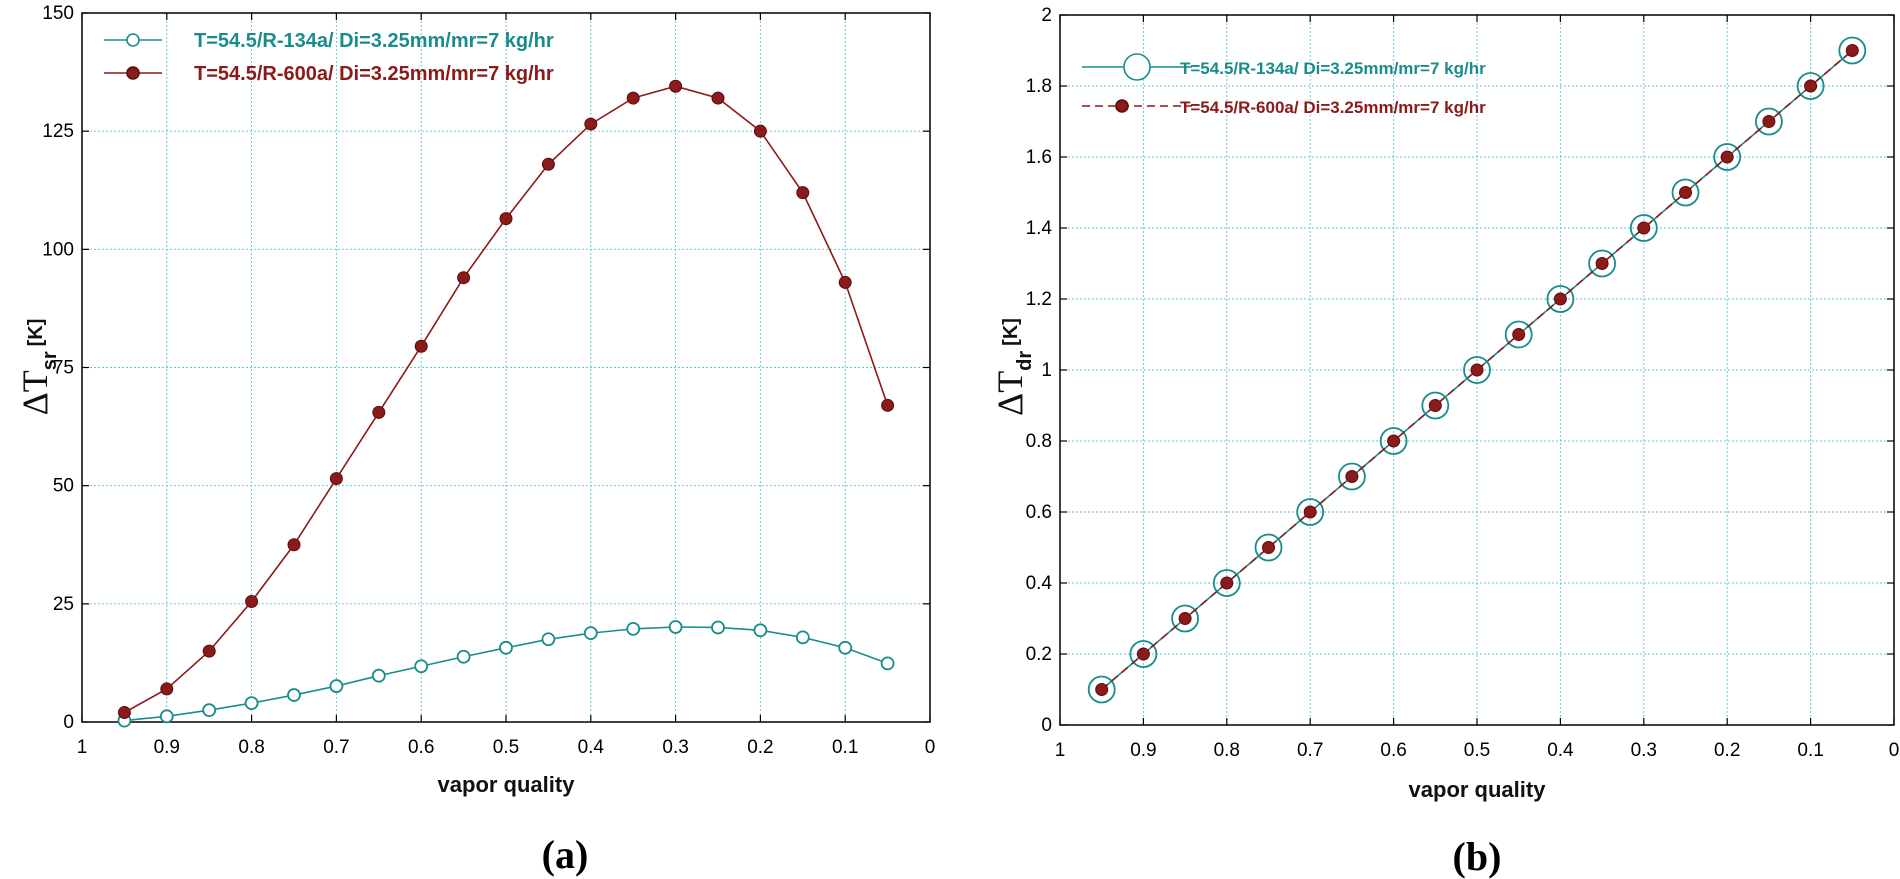 The width and height of the screenshot is (1900, 879). I want to click on chart-a-ylabel: ΔTsr [K], so click(38, 367).